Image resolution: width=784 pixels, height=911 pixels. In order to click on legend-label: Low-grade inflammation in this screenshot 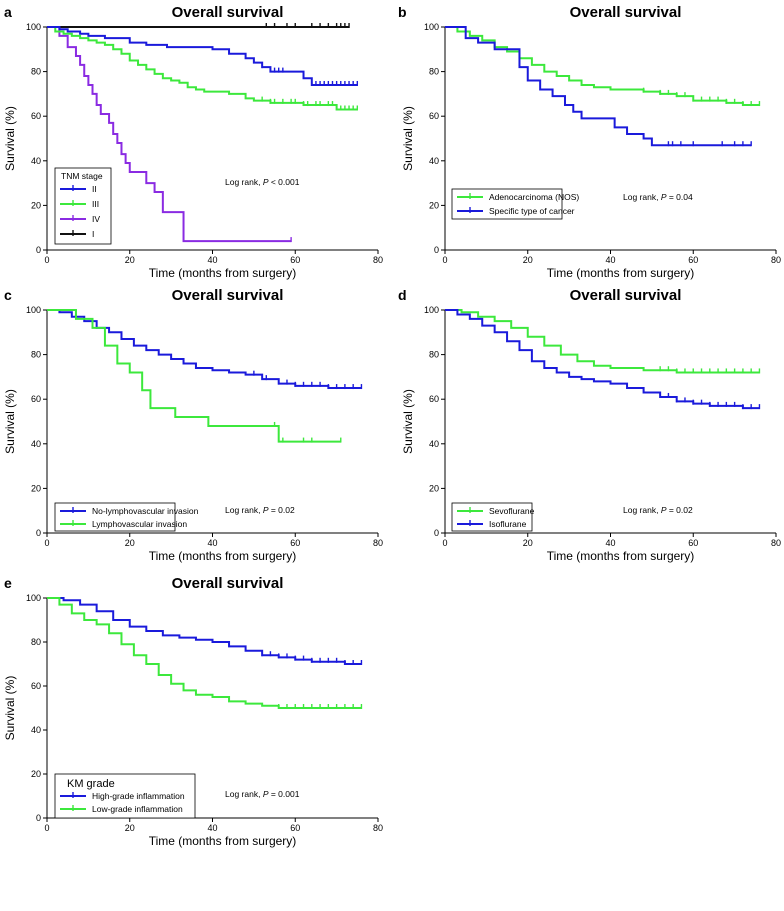, I will do `click(137, 809)`.